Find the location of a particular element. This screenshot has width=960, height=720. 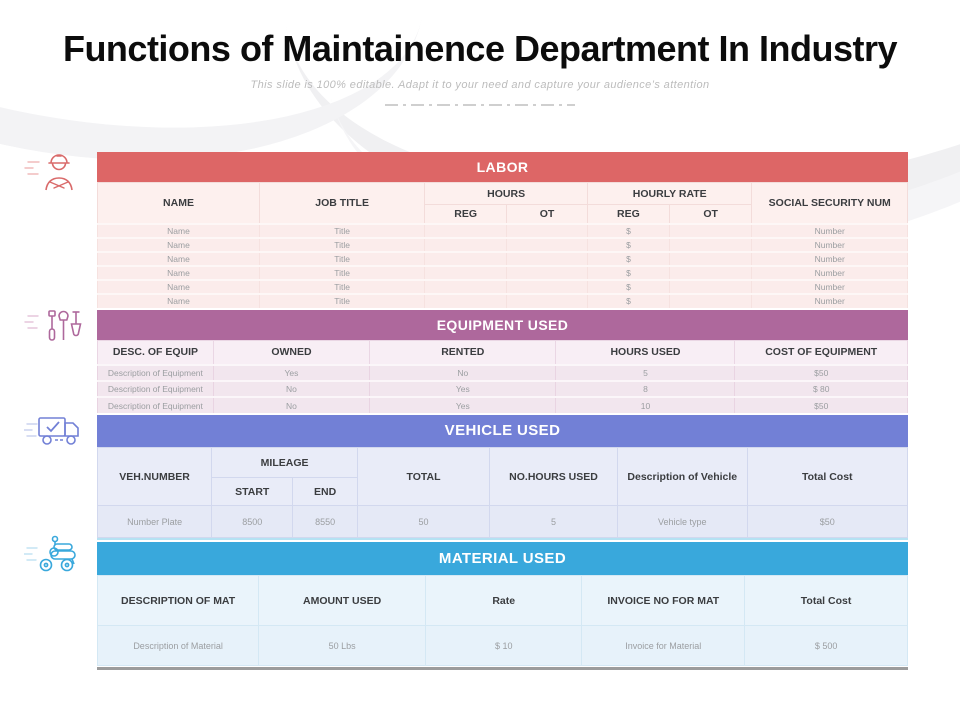

bottom-divider is located at coordinates (502, 668).